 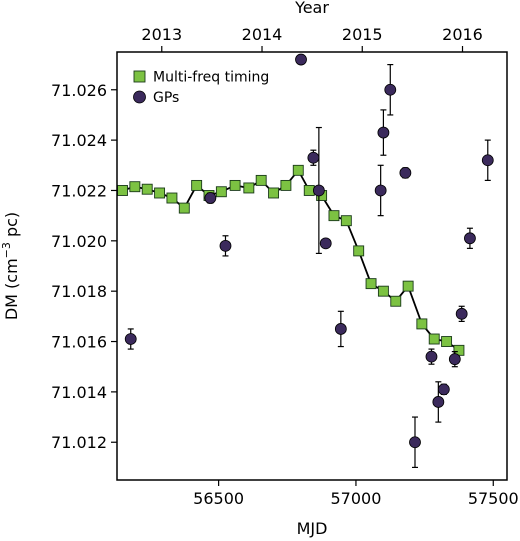 What do you see at coordinates (311, 8) in the screenshot?
I see `top-axis-title: Year` at bounding box center [311, 8].